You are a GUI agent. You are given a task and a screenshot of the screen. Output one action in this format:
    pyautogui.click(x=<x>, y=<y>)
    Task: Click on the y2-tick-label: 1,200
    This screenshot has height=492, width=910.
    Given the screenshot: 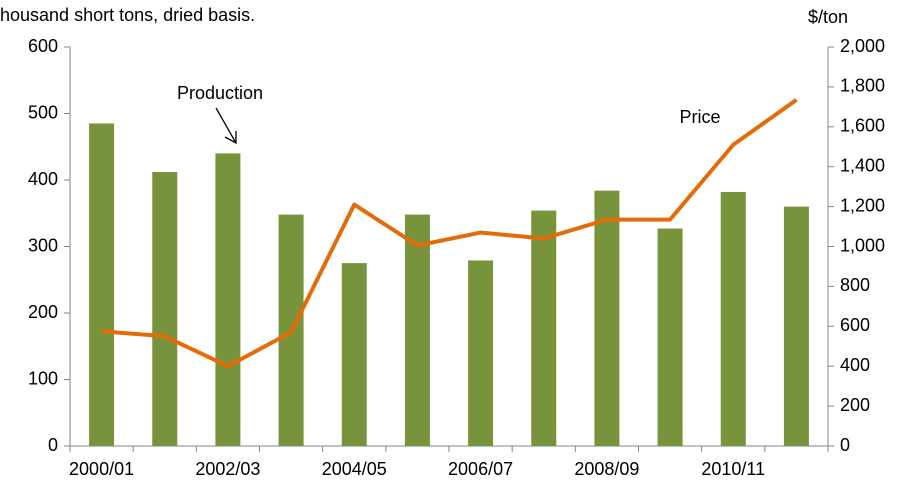 What is the action you would take?
    pyautogui.click(x=862, y=205)
    